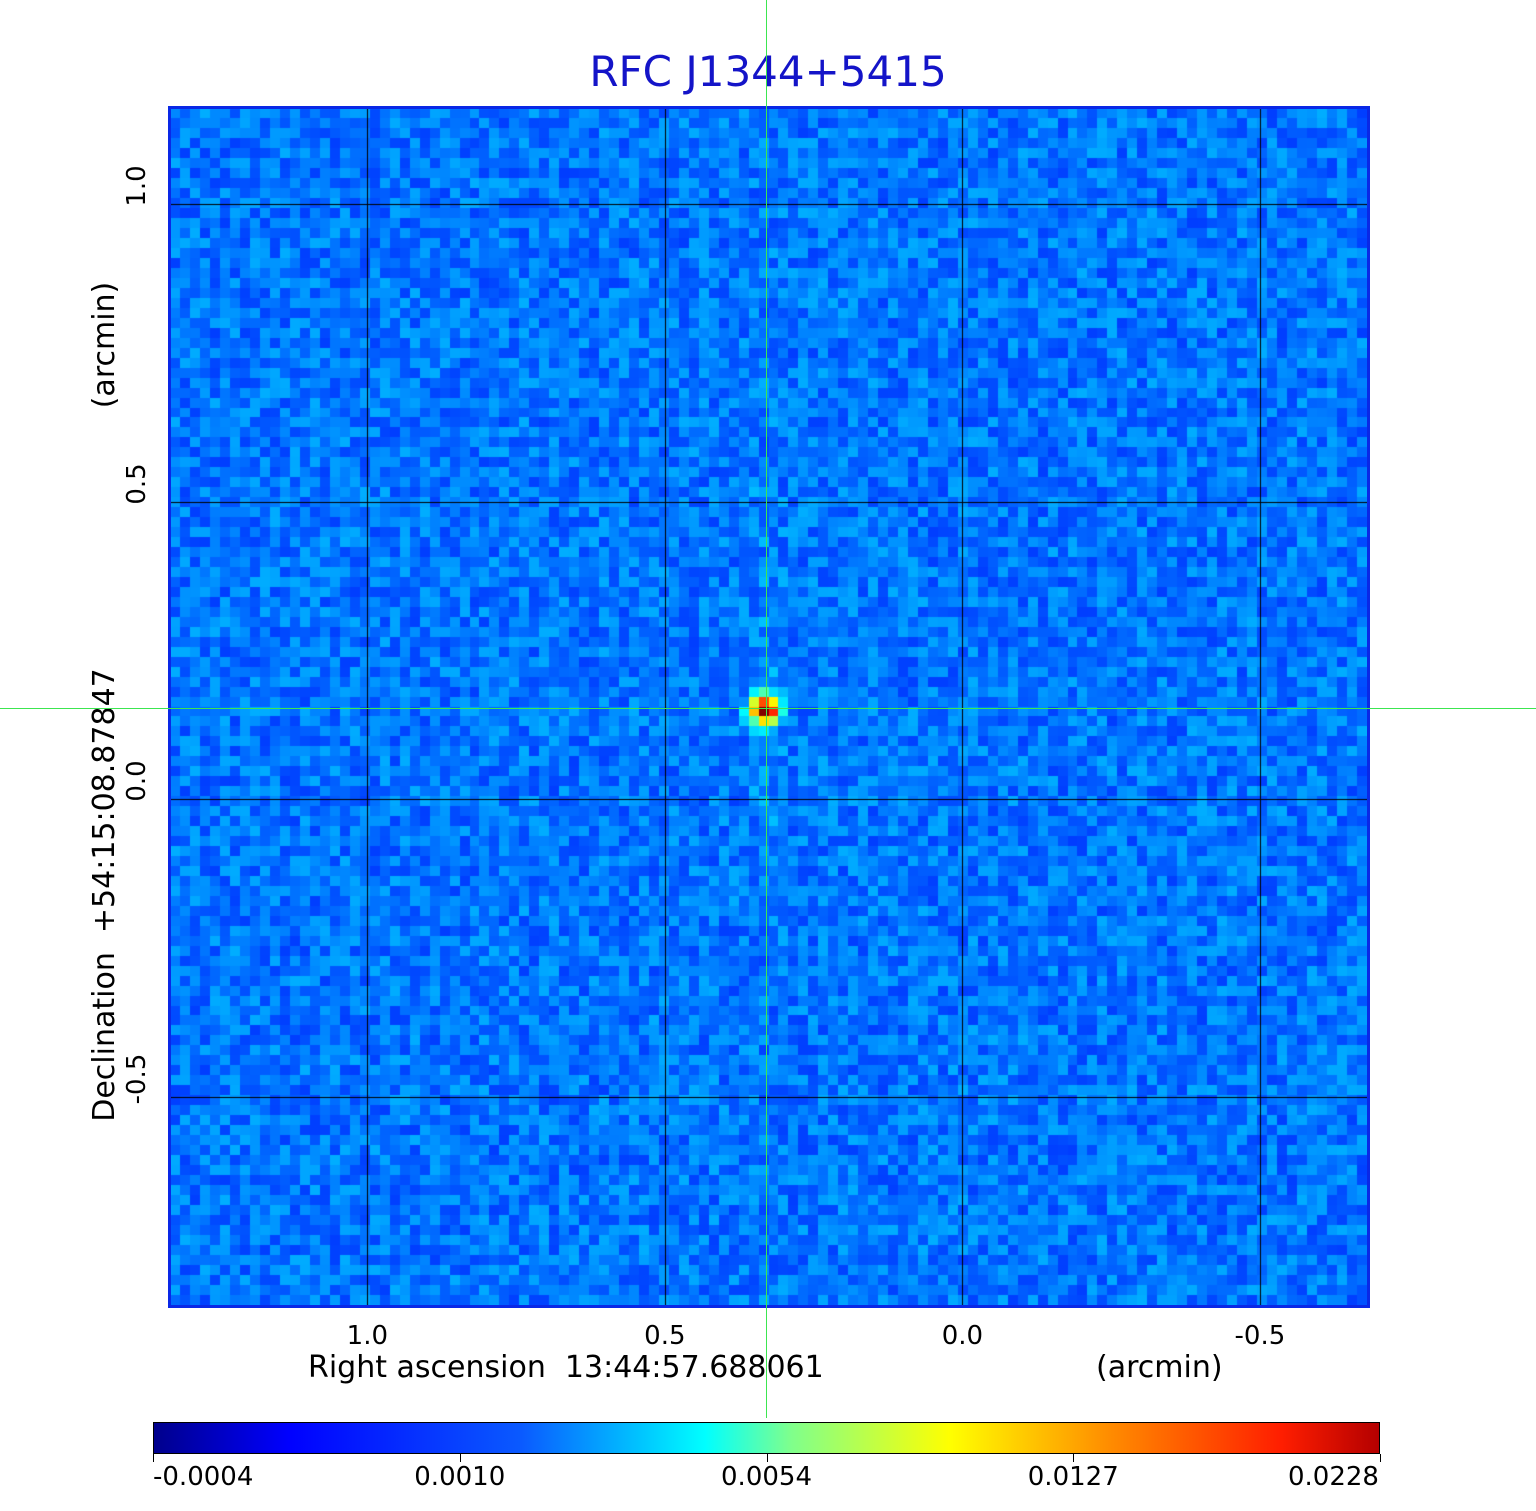 This screenshot has height=1511, width=1536. Describe the element at coordinates (460, 1477) in the screenshot. I see `colorbar-tick-label: 0.0010` at that location.